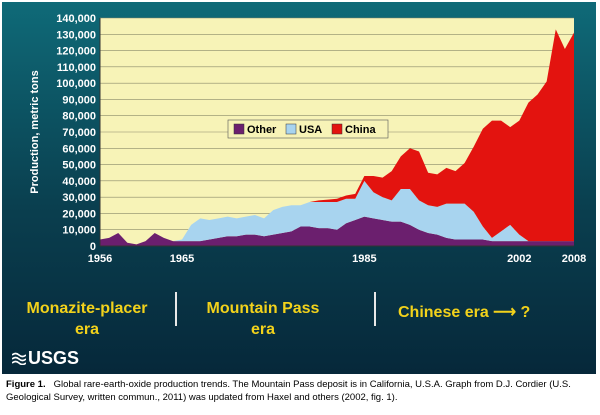 The image size is (600, 415). I want to click on y-tick-label: 10,000, so click(79, 231).